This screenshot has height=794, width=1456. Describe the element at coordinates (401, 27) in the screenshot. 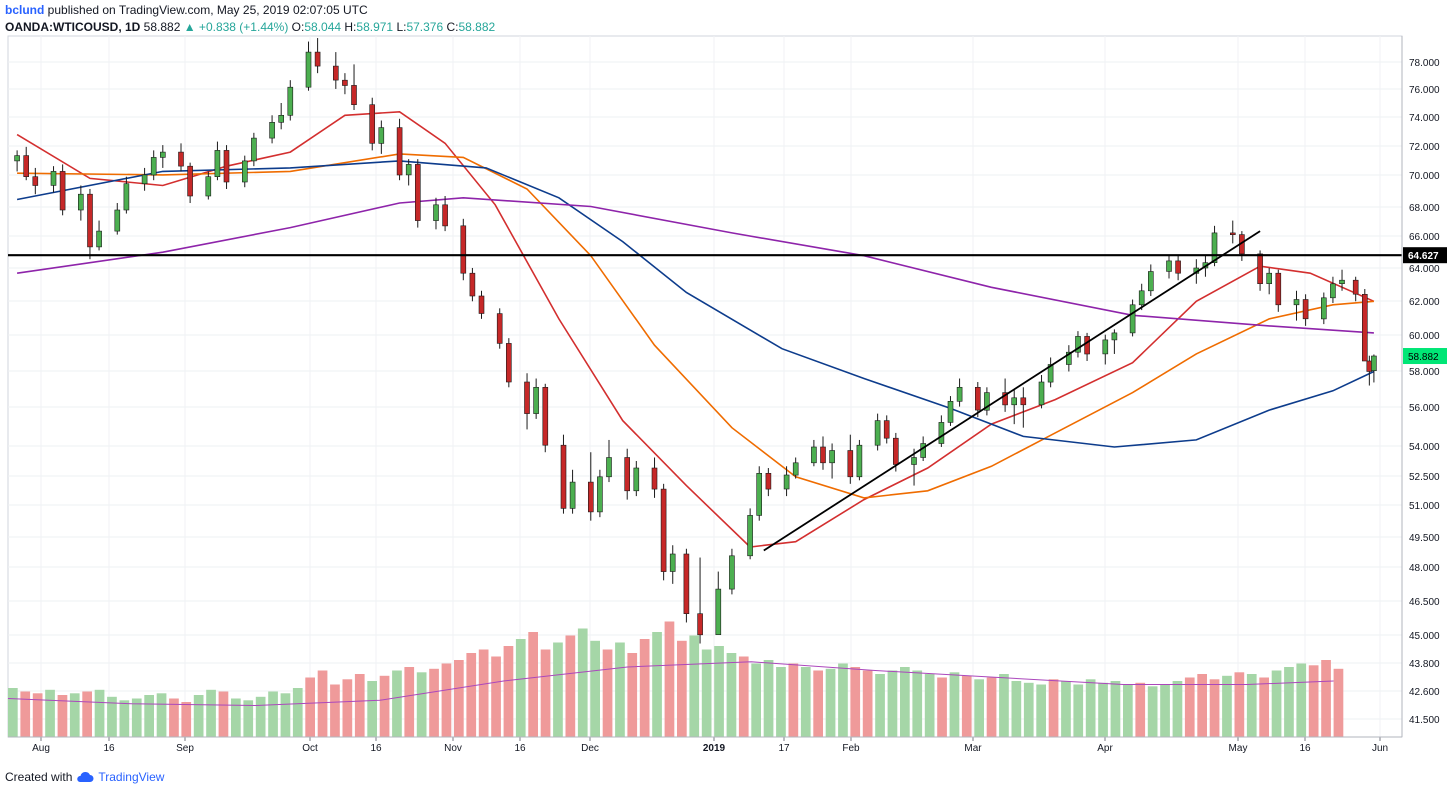

I see `low-label: L:` at that location.